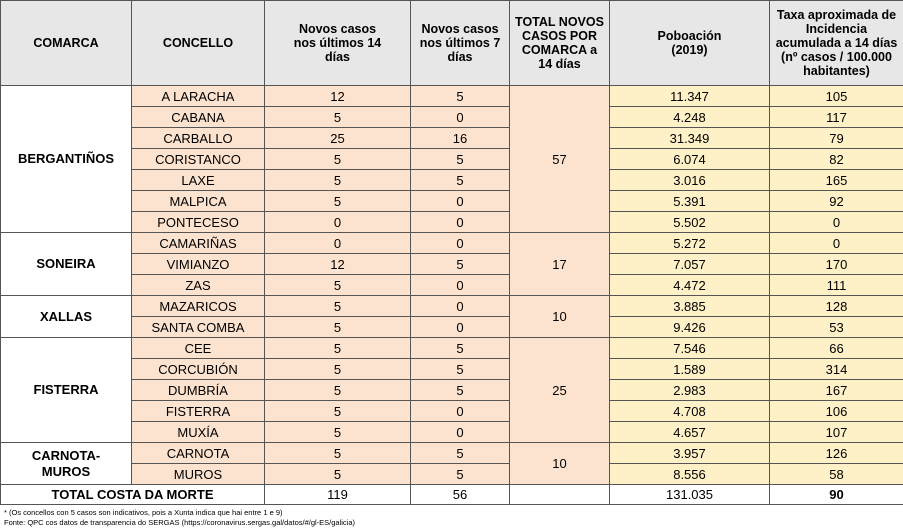  What do you see at coordinates (689, 138) in the screenshot?
I see `population-cell: 31.349` at bounding box center [689, 138].